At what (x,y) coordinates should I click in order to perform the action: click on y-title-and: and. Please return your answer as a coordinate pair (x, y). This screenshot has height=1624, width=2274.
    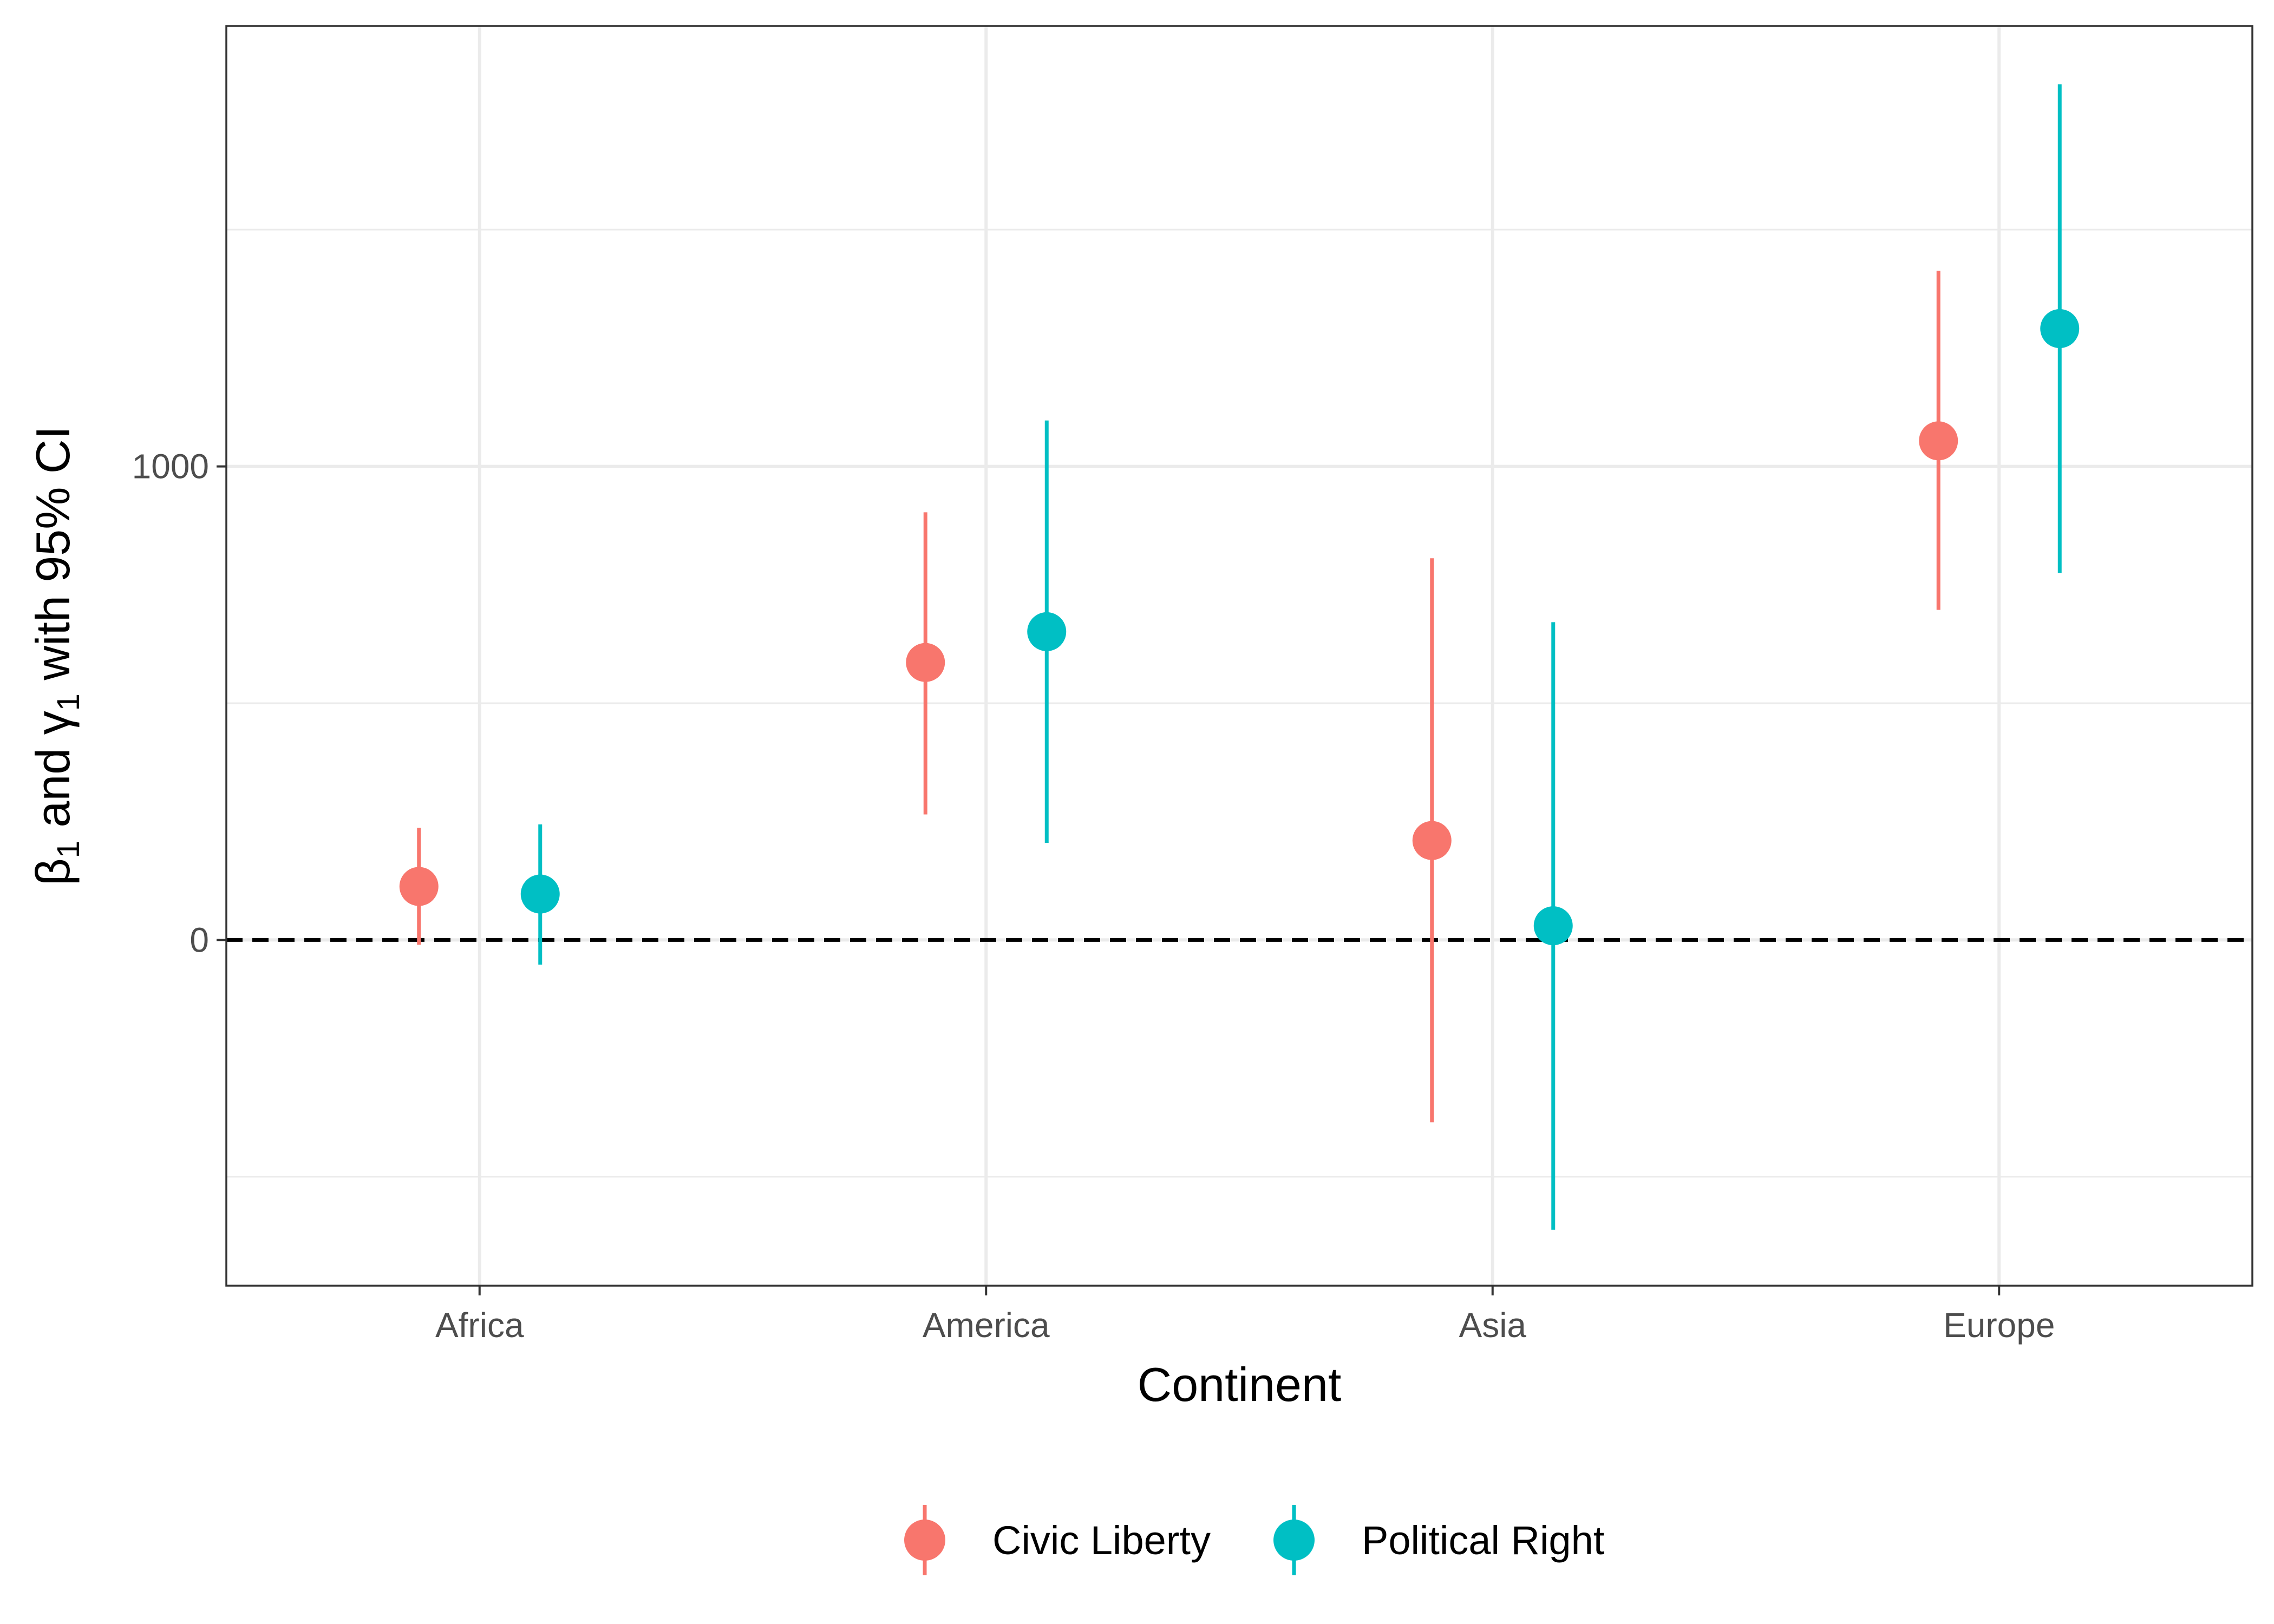
    Looking at the image, I should click on (53, 788).